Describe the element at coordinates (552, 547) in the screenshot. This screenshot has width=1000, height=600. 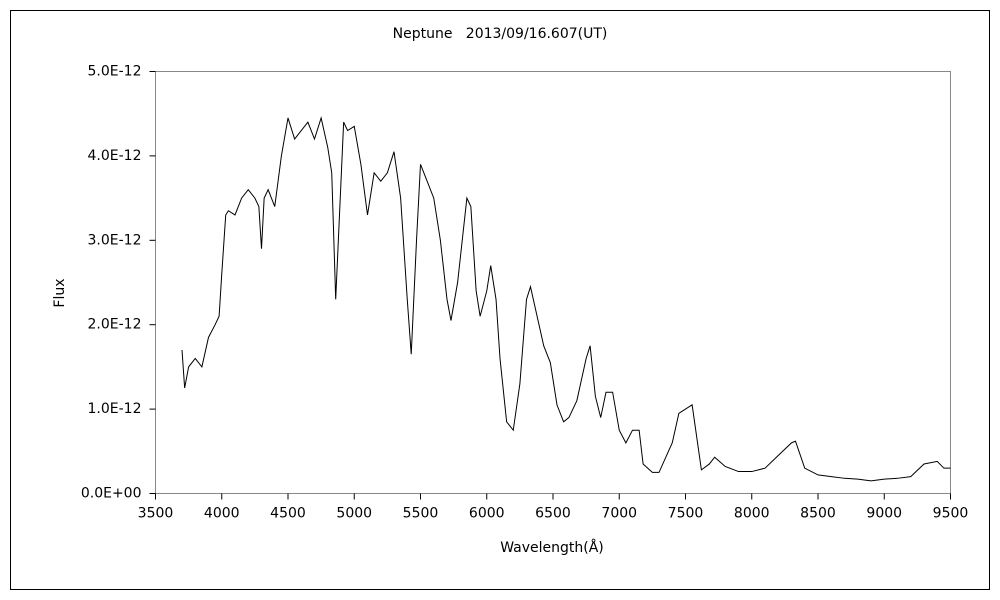
I see `x-axis-label: Wavelength(Å)` at that location.